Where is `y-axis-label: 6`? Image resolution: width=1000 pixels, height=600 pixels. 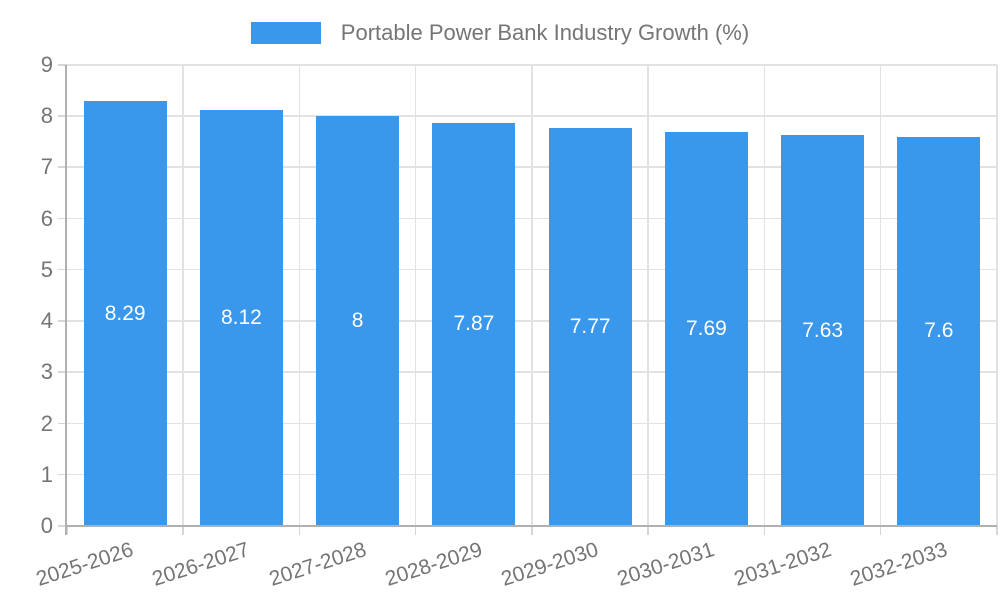 y-axis-label: 6 is located at coordinates (46, 218).